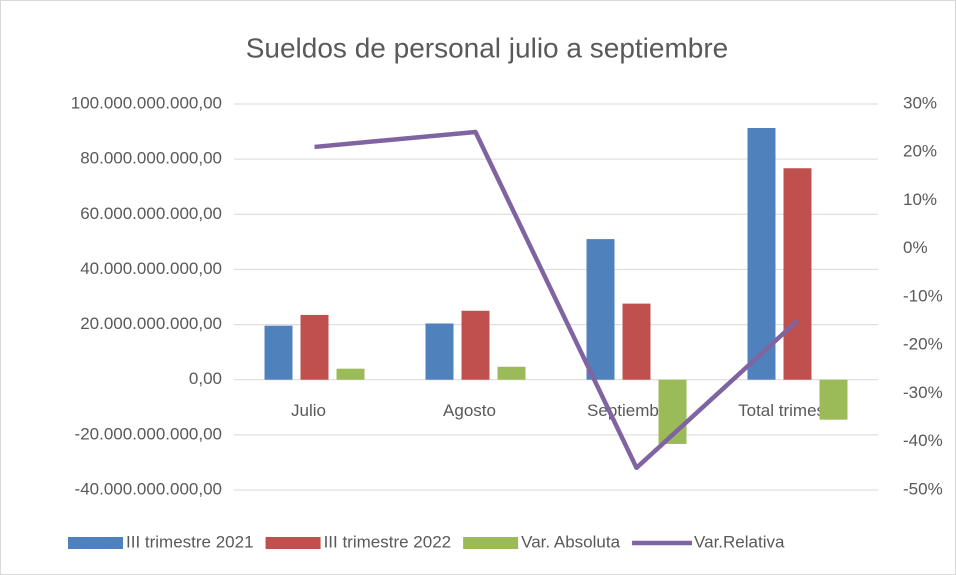 This screenshot has height=575, width=956. I want to click on y2-tick-label: 20%, so click(920, 151).